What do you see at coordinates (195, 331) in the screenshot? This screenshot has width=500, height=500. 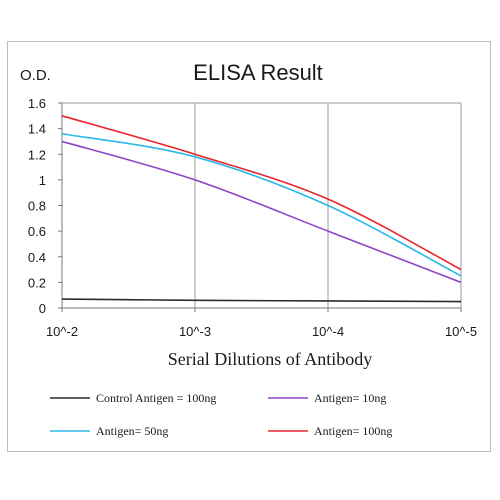 I see `x-tick-label: 10^-3` at bounding box center [195, 331].